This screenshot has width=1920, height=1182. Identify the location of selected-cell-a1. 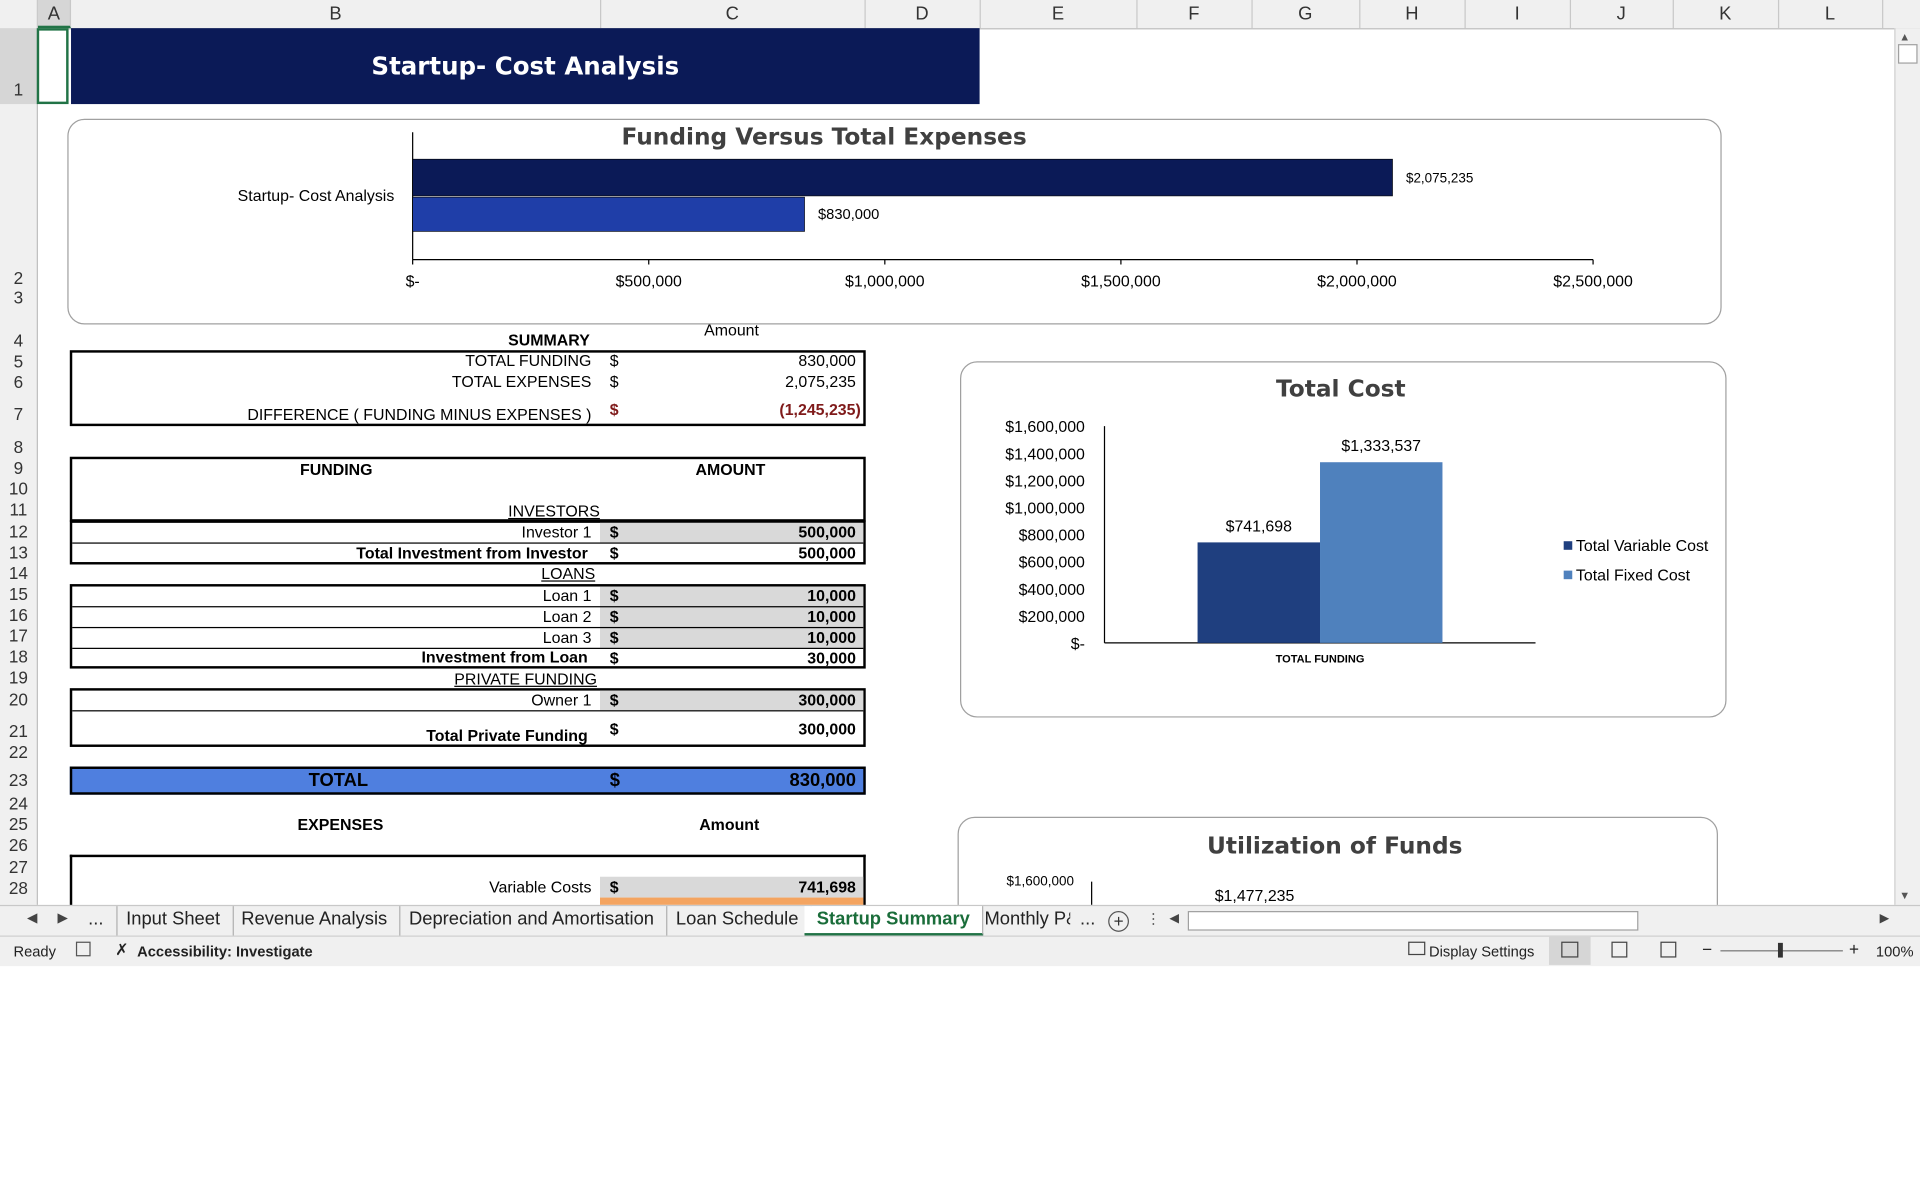
(52, 66).